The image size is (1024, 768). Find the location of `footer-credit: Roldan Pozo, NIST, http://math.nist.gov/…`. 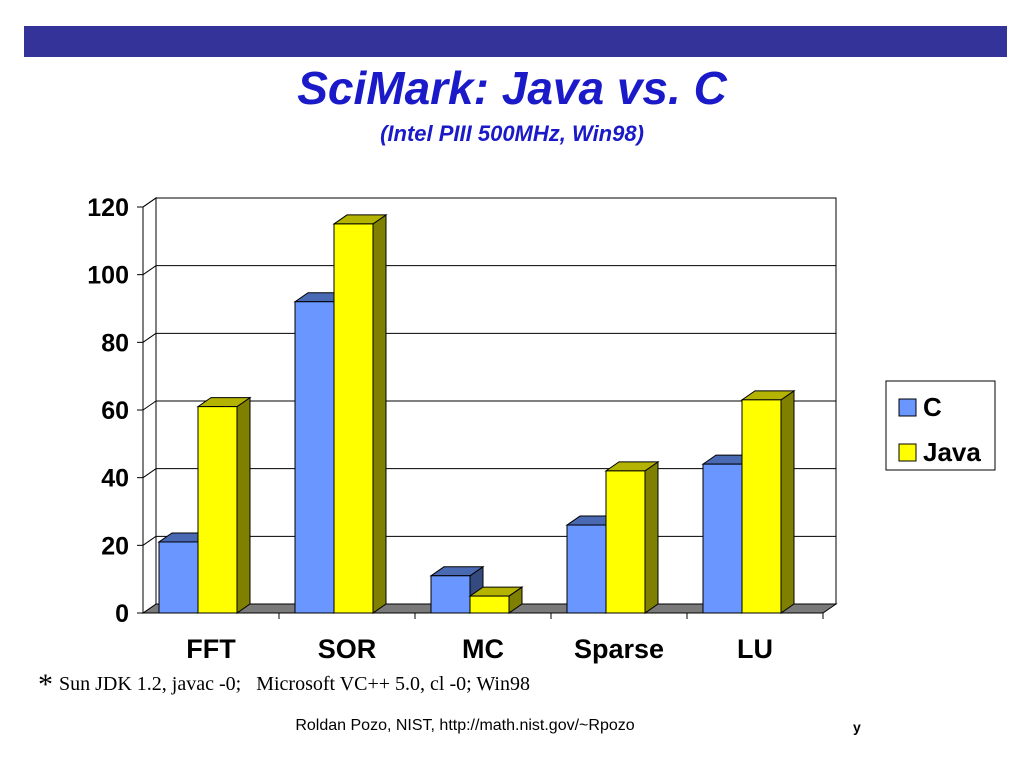

footer-credit: Roldan Pozo, NIST, http://math.nist.gov/… is located at coordinates (465, 725).